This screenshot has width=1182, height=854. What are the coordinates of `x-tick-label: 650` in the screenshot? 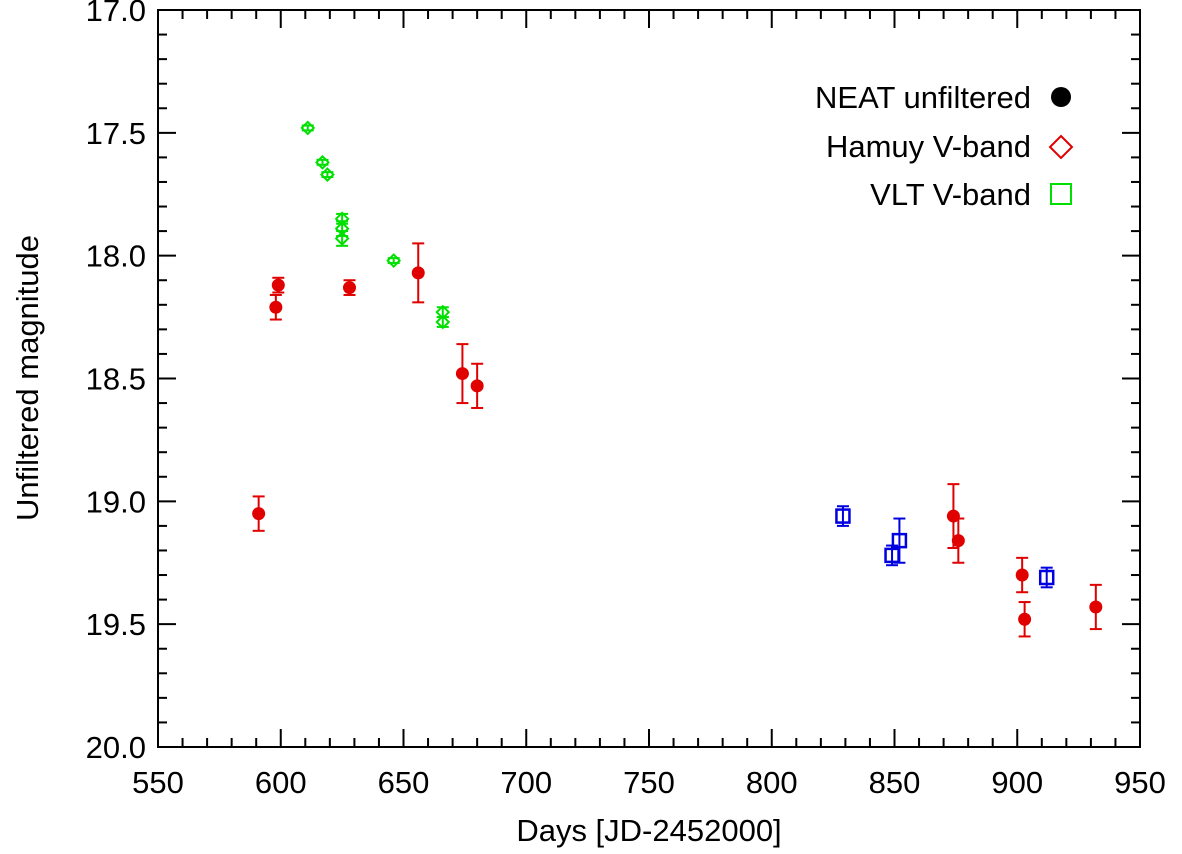 It's located at (404, 782).